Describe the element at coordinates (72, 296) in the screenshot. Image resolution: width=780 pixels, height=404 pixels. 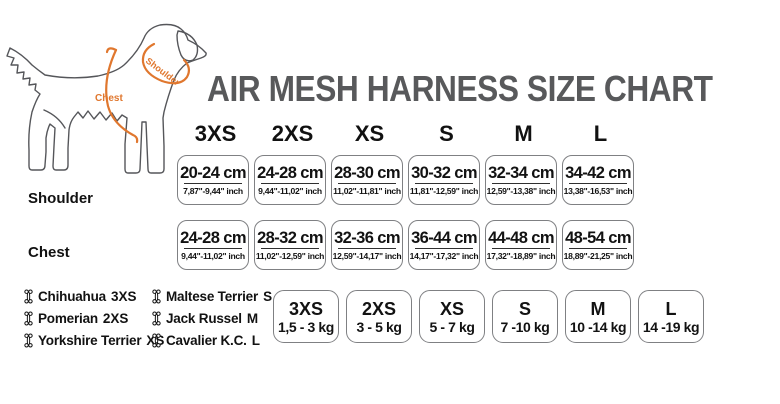
I see `breed-name: Chihuahua` at that location.